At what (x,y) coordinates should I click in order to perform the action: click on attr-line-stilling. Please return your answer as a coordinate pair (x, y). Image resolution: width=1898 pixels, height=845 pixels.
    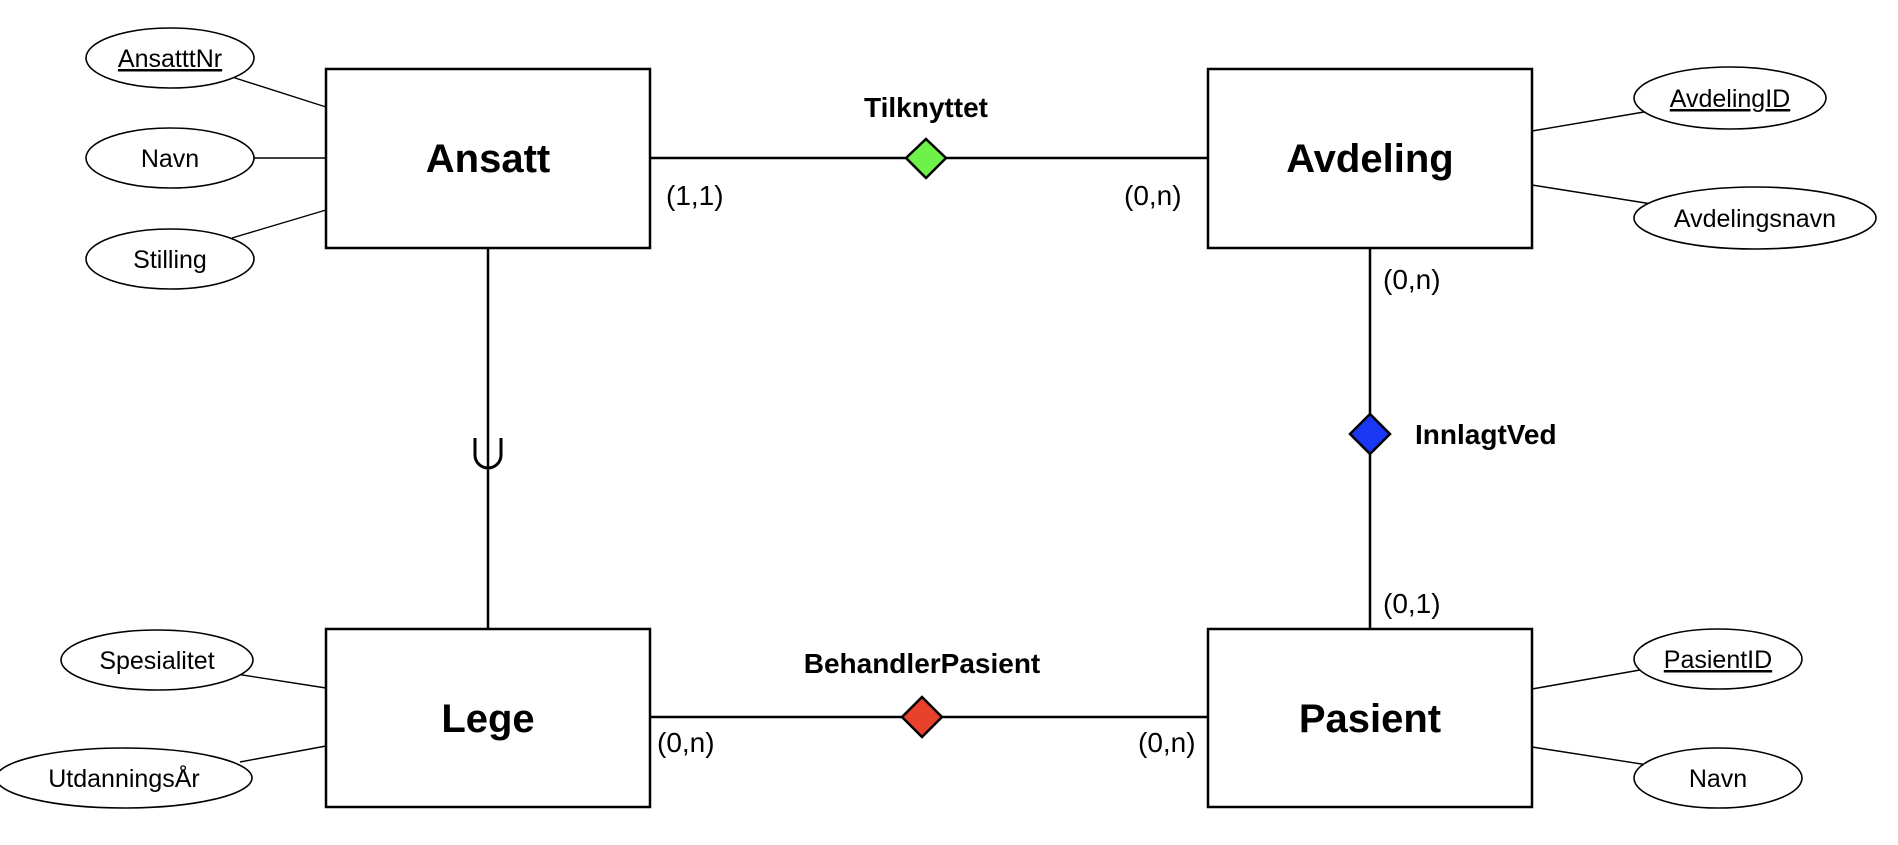
    Looking at the image, I should click on (279, 224).